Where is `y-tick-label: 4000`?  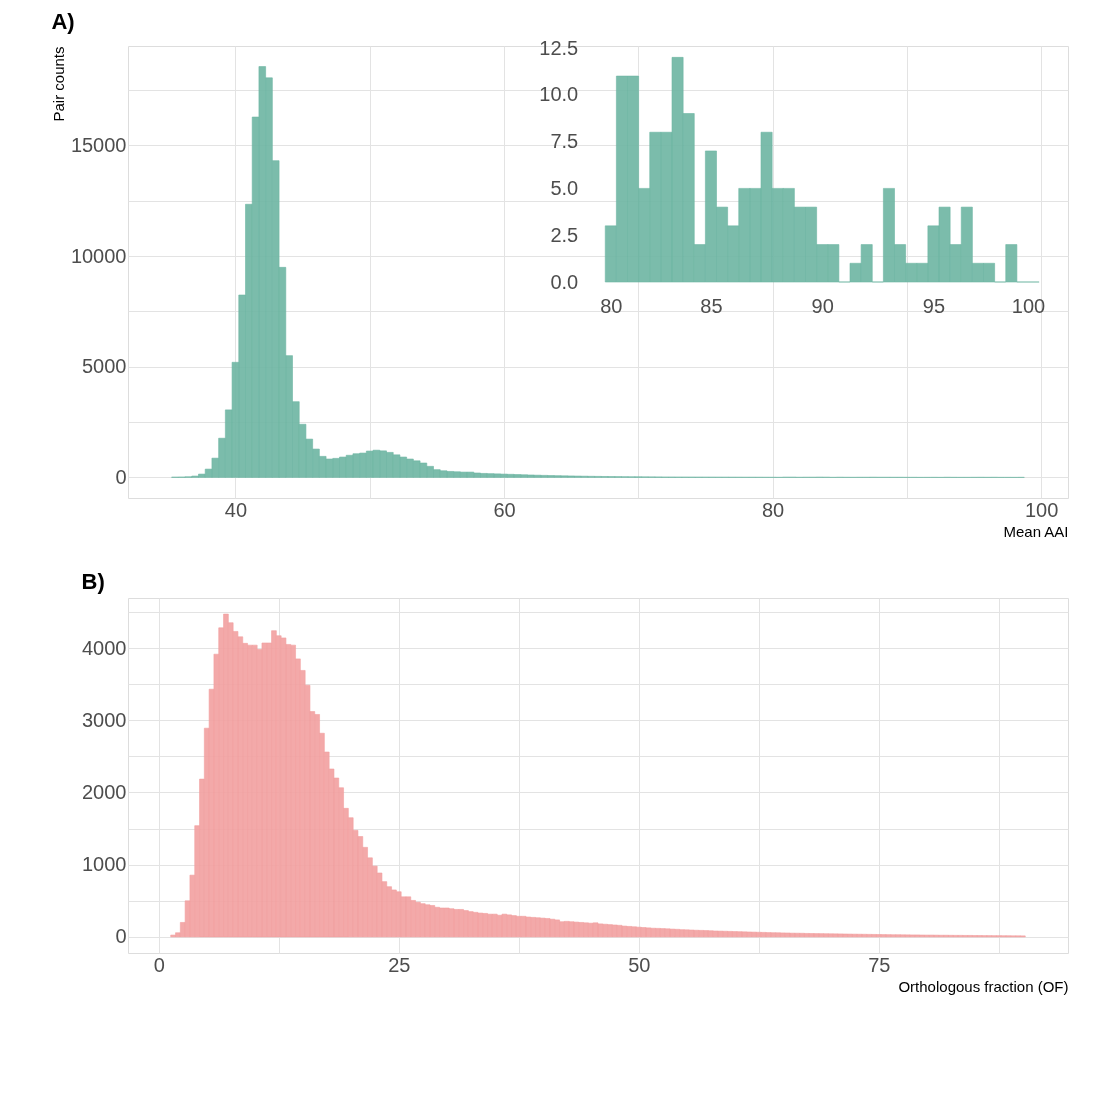 y-tick-label: 4000 is located at coordinates (104, 647).